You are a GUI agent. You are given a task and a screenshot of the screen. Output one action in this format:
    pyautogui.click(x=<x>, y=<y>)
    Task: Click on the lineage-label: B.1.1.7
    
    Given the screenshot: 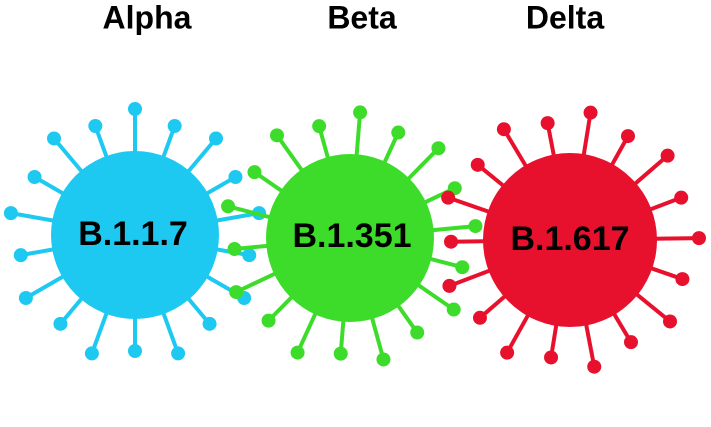 What is the action you would take?
    pyautogui.click(x=133, y=234)
    